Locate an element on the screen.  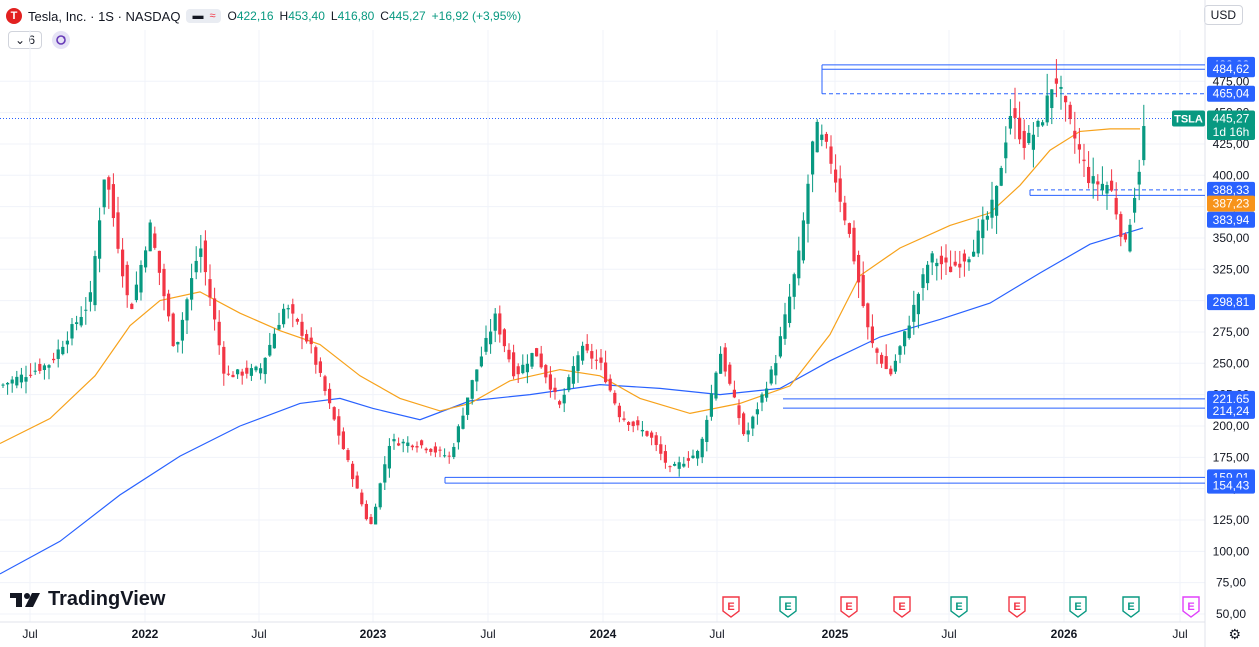
price-label-text: 465,04 is located at coordinates (1231, 94).